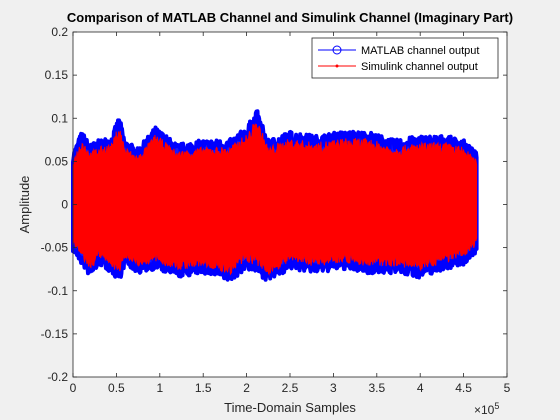 The image size is (560, 420). Describe the element at coordinates (59, 118) in the screenshot. I see `y-tick-label: 0.1` at that location.